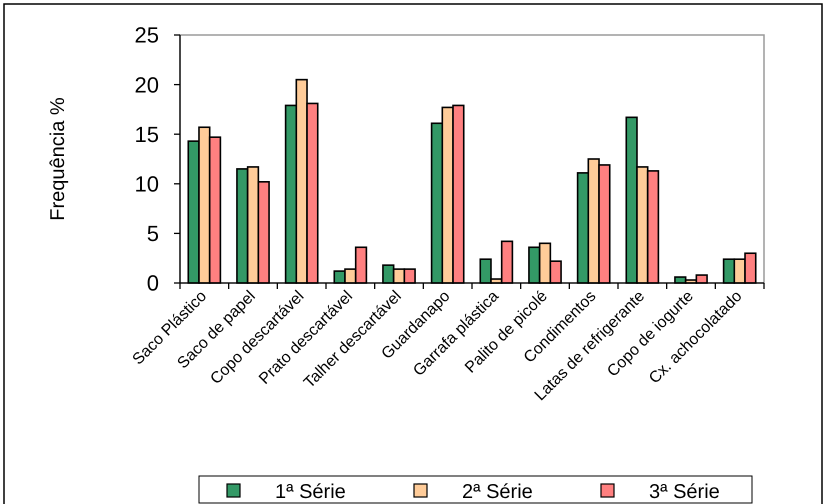  What do you see at coordinates (146, 35) in the screenshot?
I see `y-tick-label: 25` at bounding box center [146, 35].